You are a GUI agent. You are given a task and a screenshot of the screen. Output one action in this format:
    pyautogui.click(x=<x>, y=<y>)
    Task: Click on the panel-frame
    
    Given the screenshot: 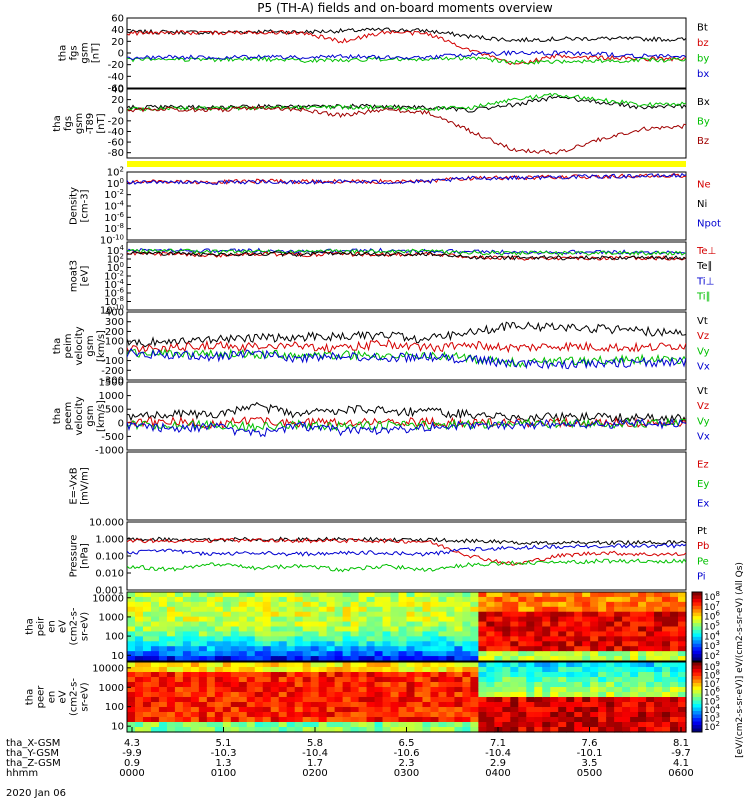 What is the action you would take?
    pyautogui.click(x=406, y=53)
    